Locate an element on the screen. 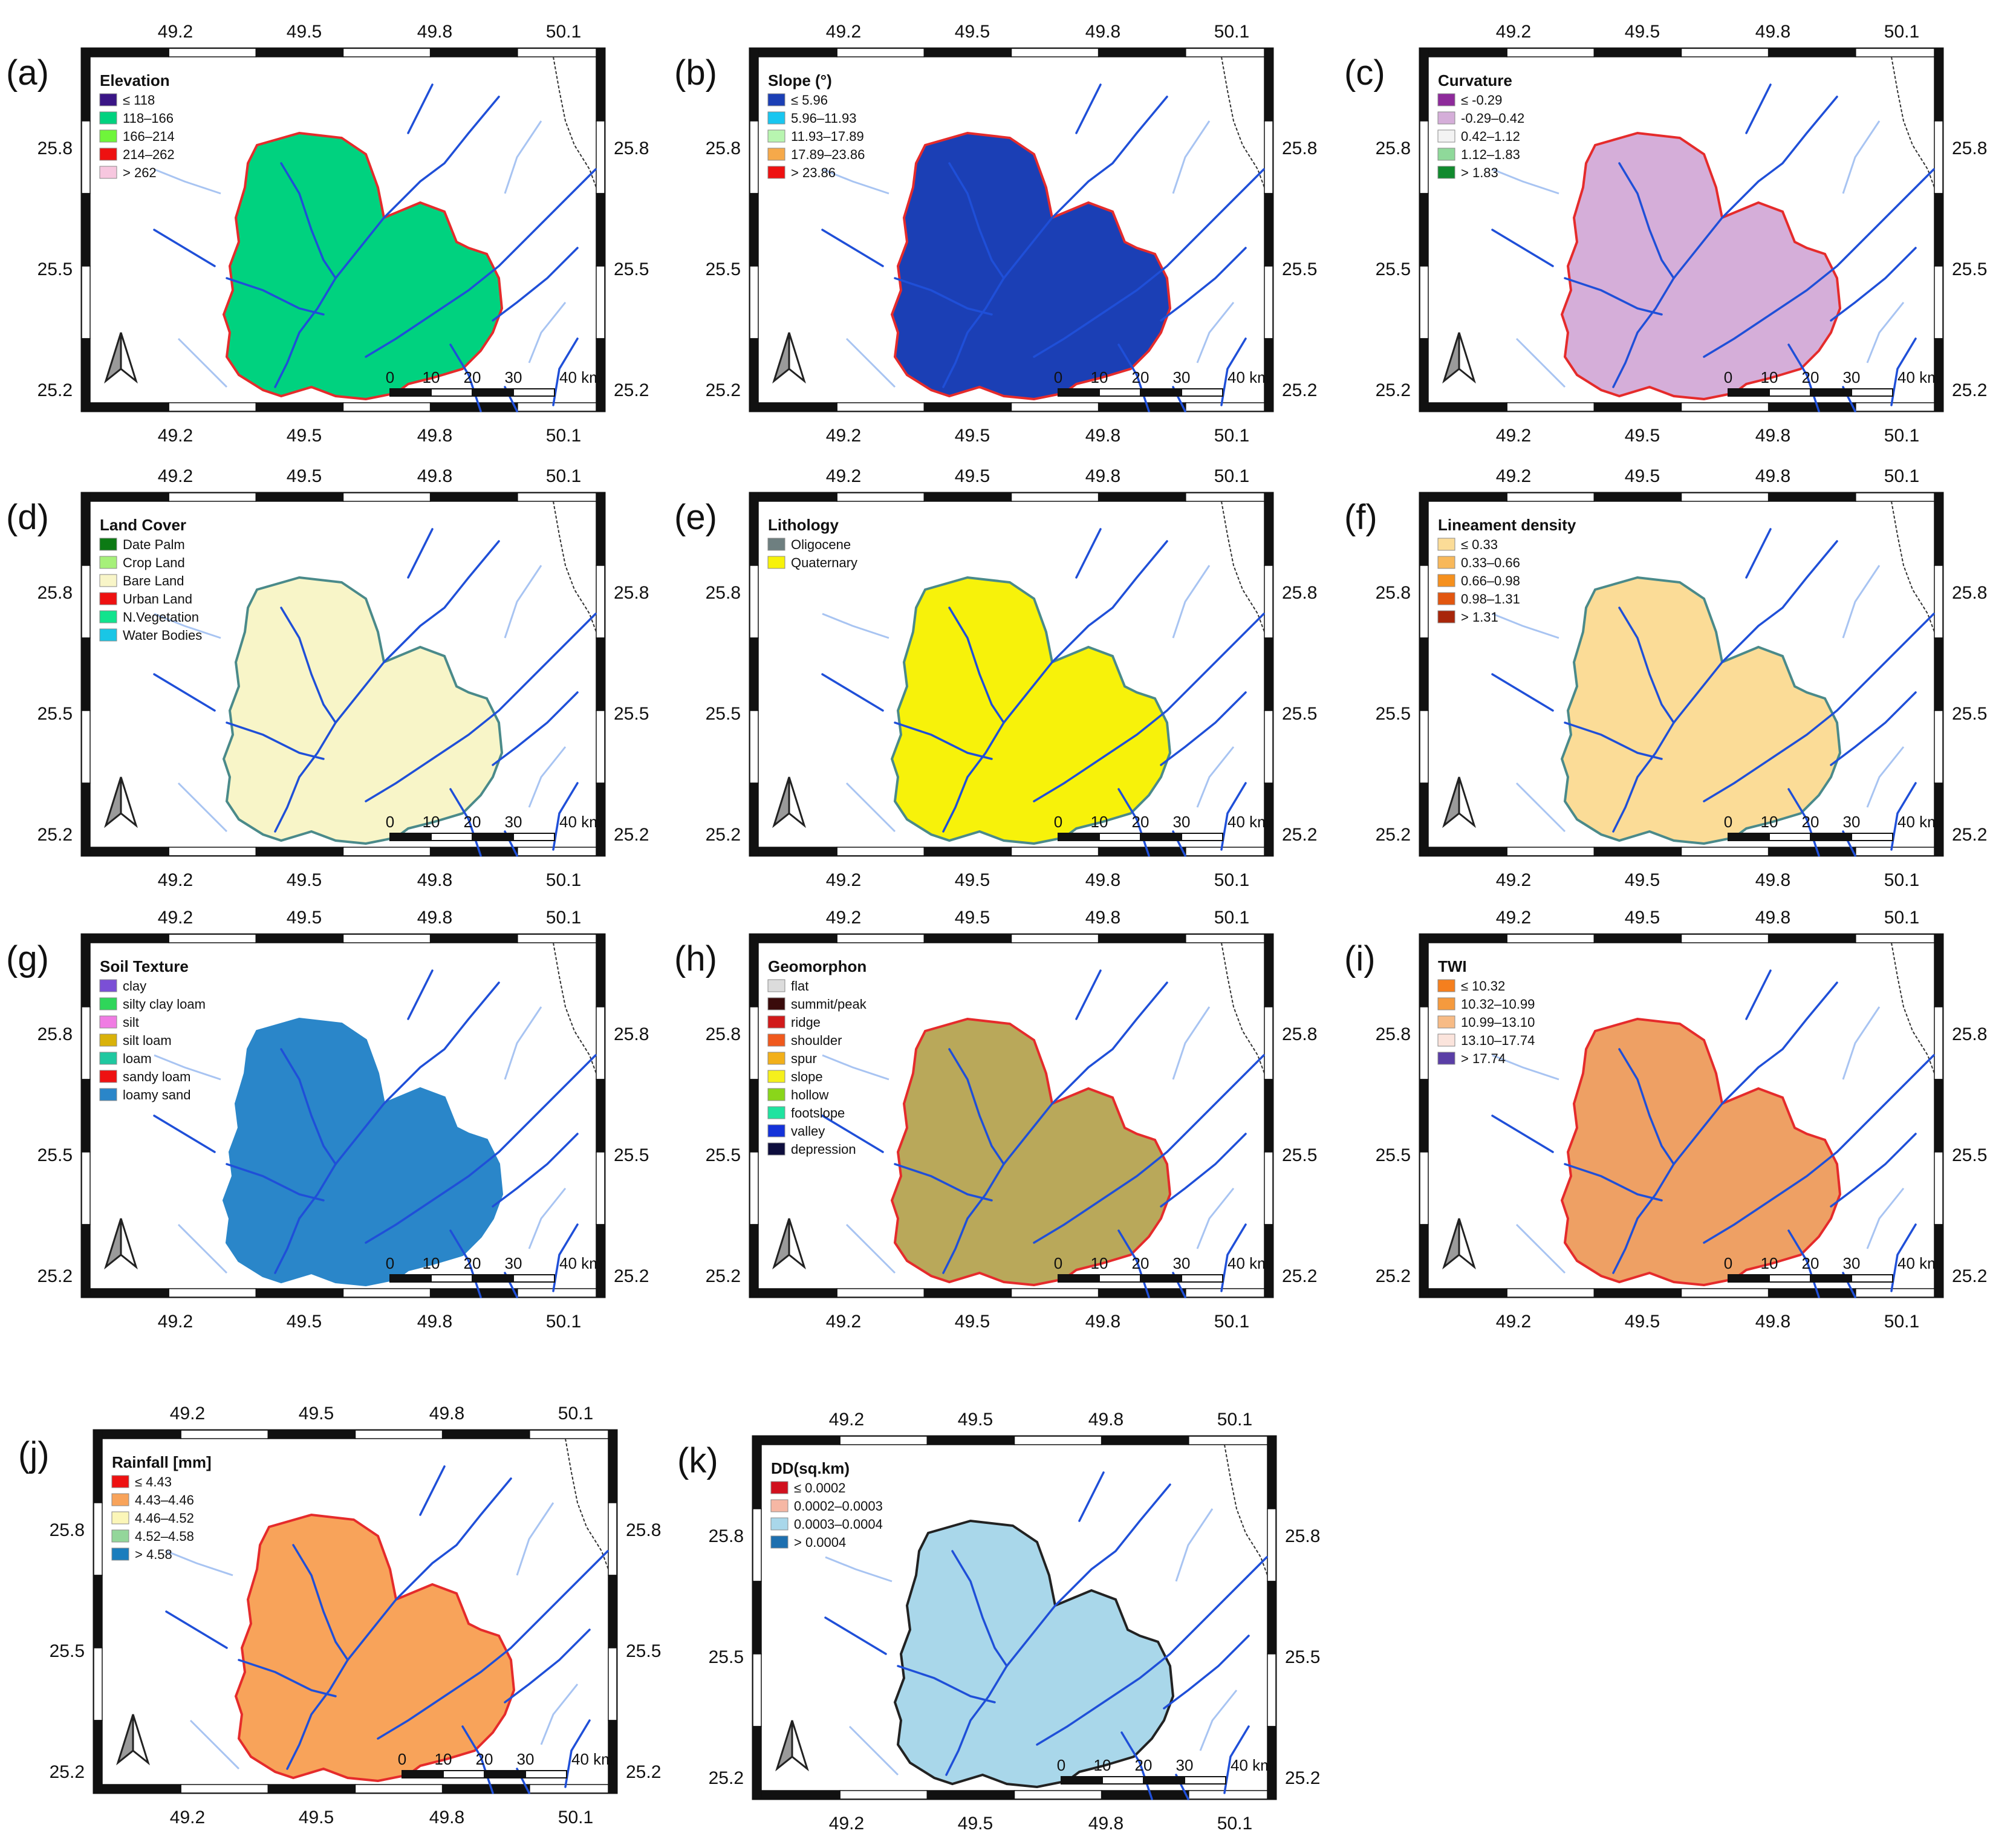 This screenshot has width=2016, height=1845. legend-title: Rainfall [mm] is located at coordinates (162, 1462).